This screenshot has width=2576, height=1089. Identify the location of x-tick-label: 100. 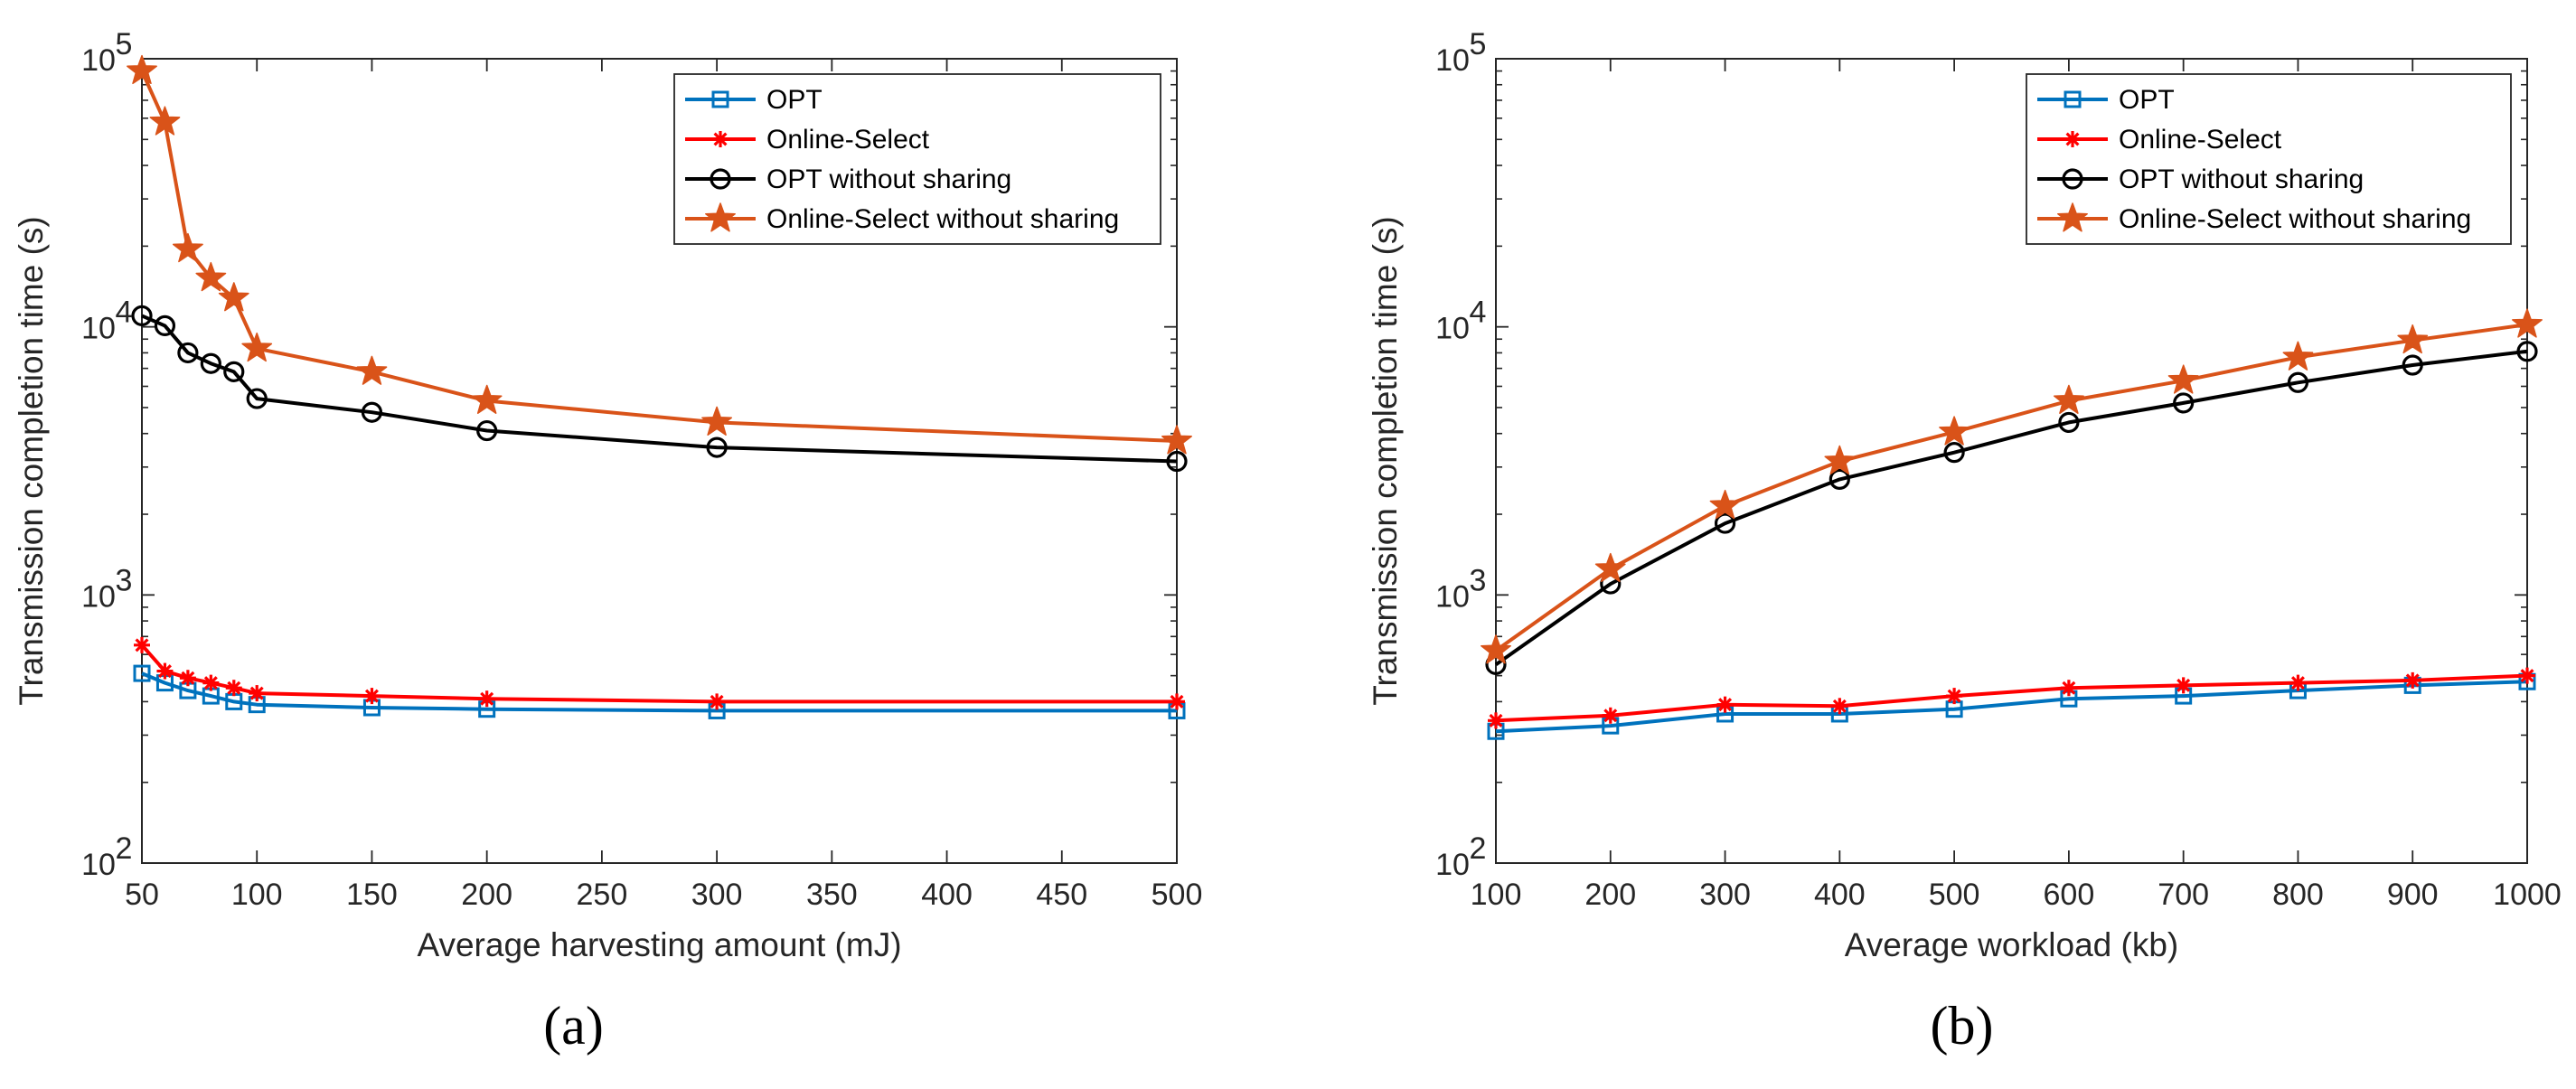
(257, 895).